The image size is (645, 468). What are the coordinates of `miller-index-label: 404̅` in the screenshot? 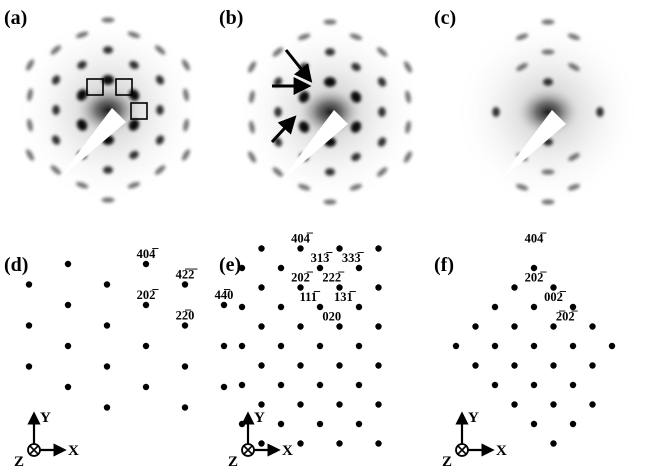 It's located at (148, 254).